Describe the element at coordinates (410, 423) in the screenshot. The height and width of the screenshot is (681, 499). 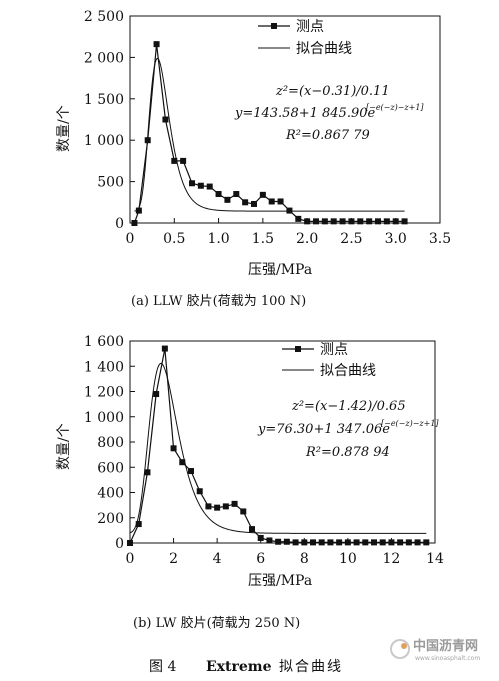
I see `chart-b-formula-exp: [−e(−z)−z+1]` at that location.